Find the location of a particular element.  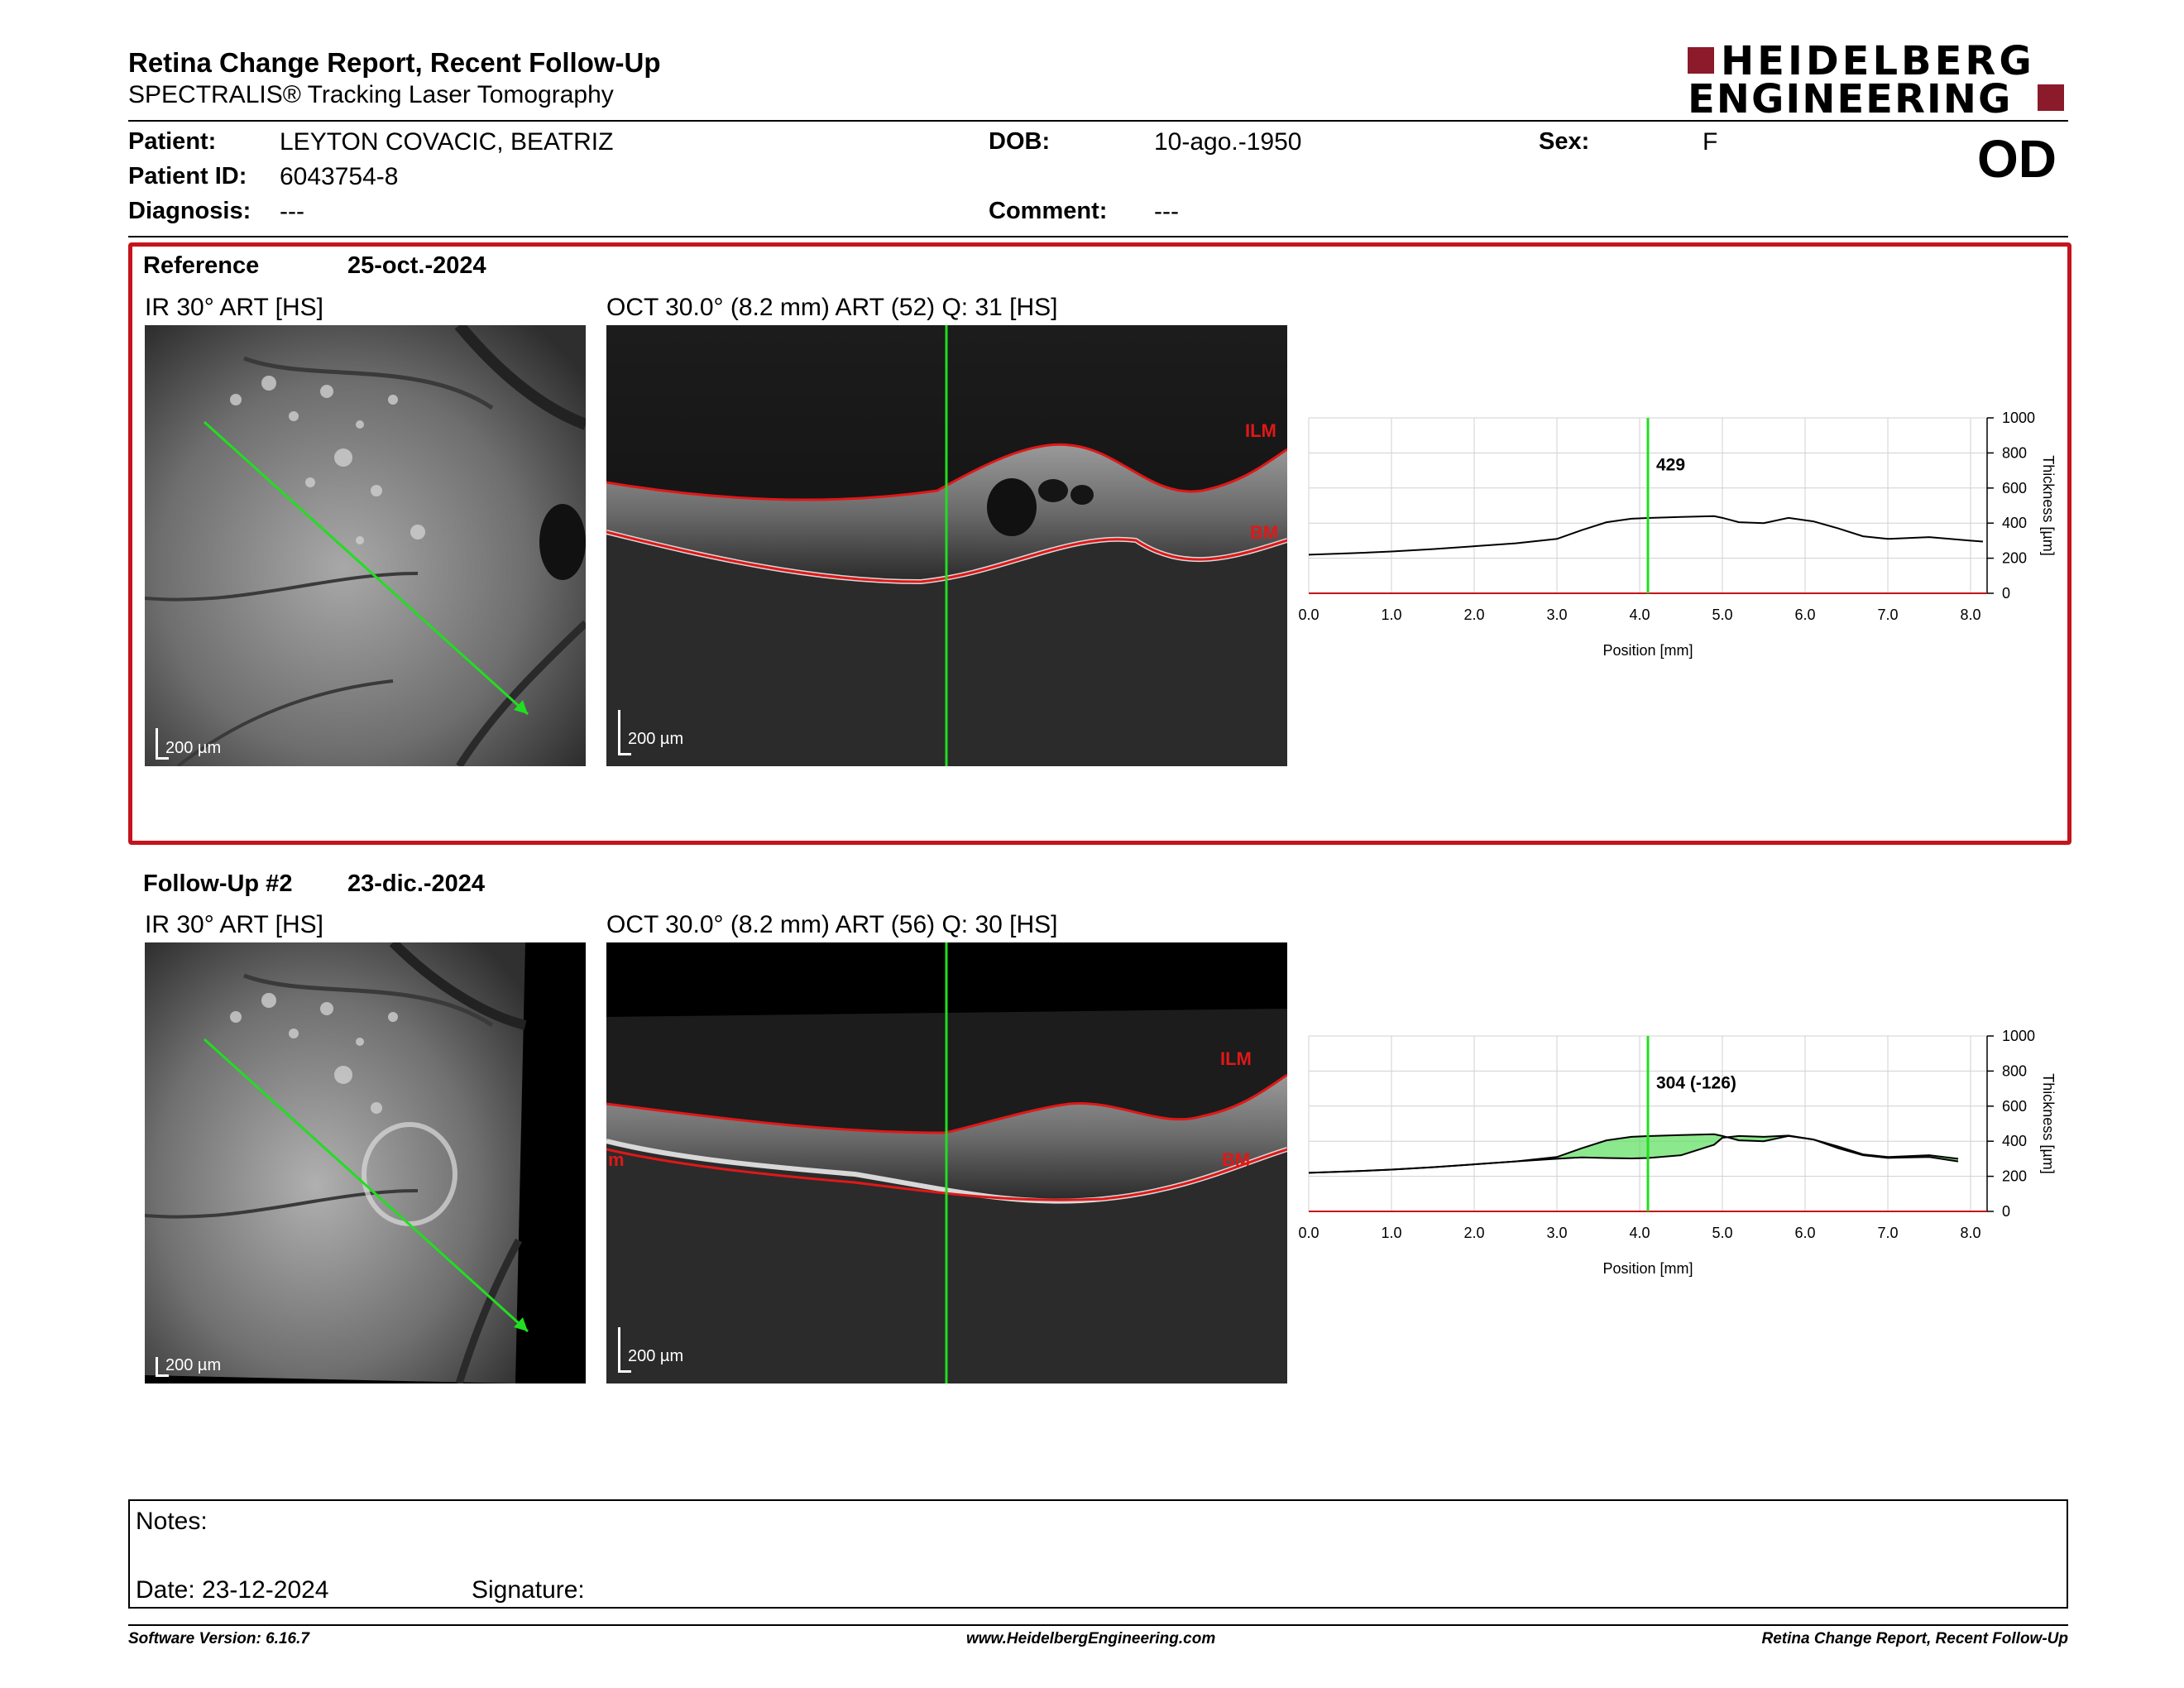

dob-value: 10-ago.-1950 is located at coordinates (1228, 142).